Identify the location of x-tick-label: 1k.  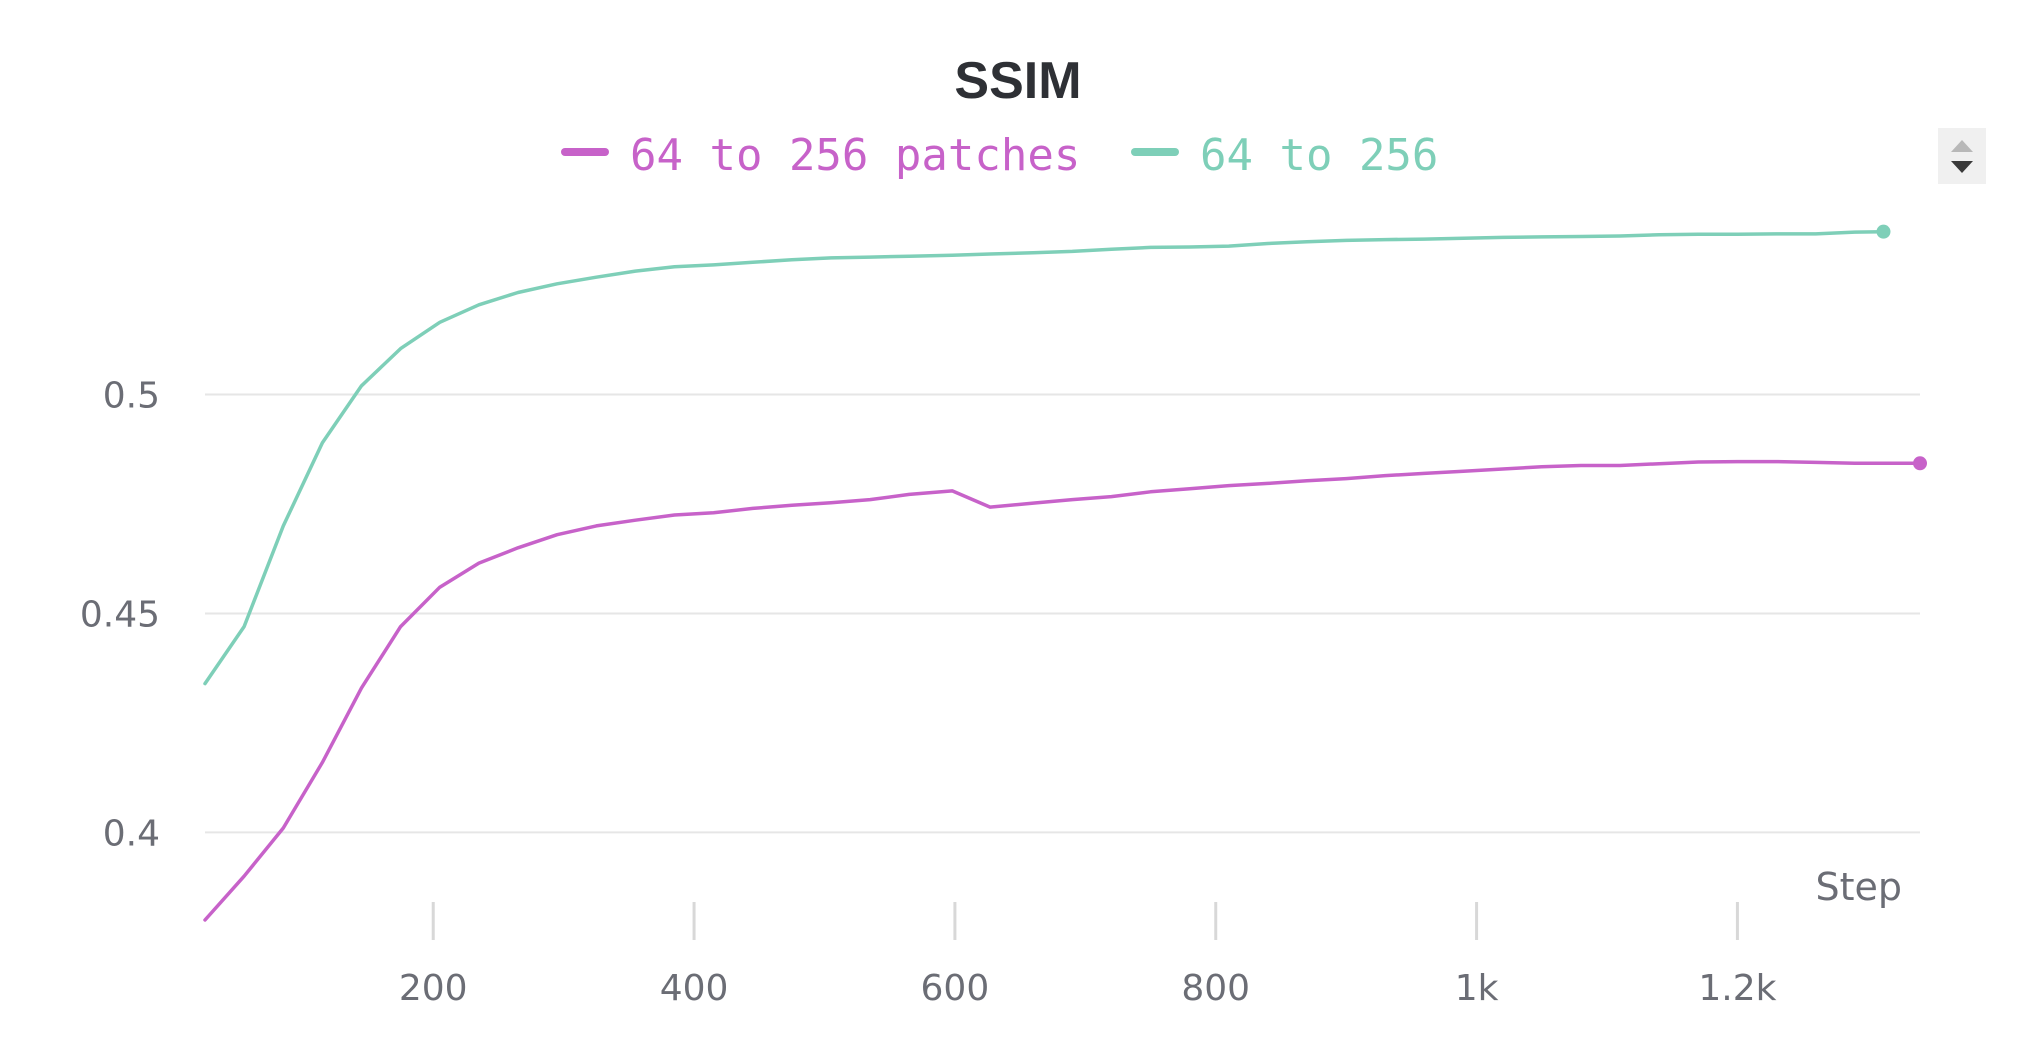
(1477, 988).